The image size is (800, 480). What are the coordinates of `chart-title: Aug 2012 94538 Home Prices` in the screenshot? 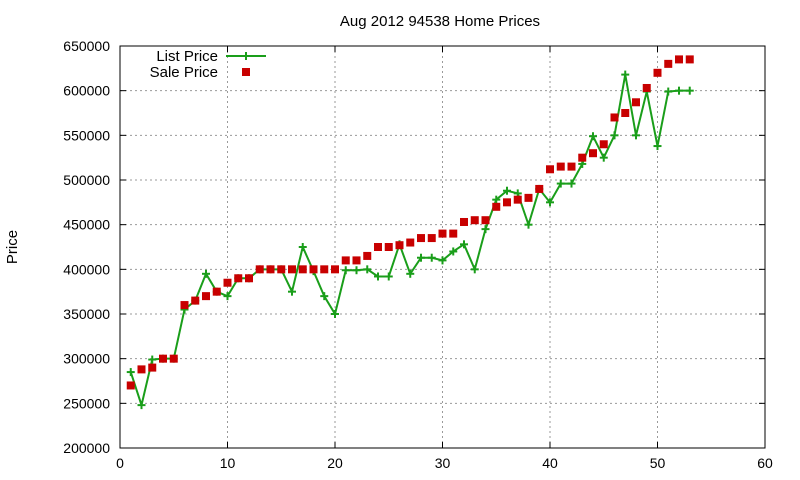 It's located at (440, 21).